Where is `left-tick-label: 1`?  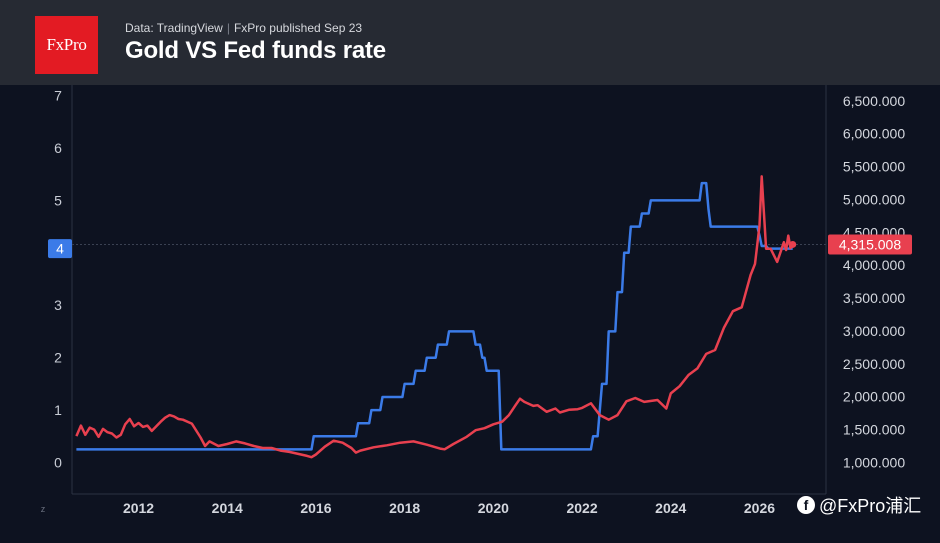 left-tick-label: 1 is located at coordinates (58, 410).